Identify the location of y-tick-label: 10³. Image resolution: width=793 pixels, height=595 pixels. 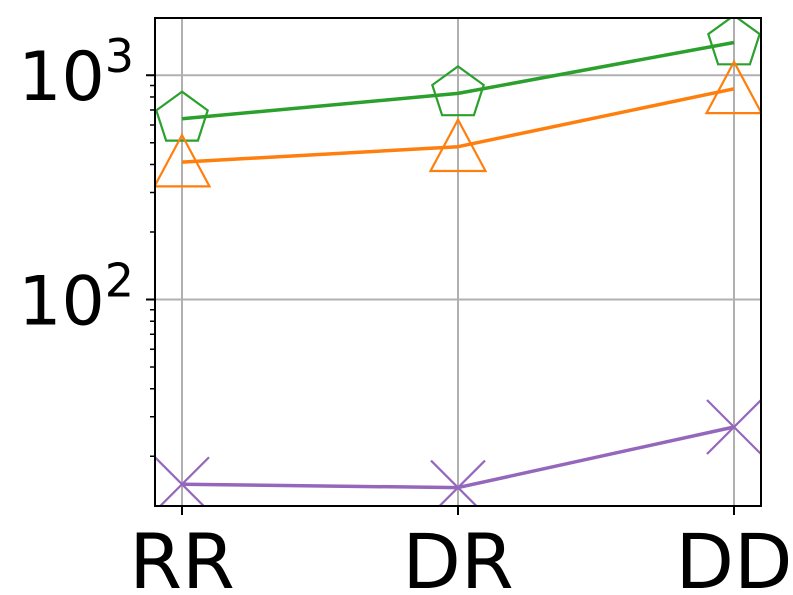
(76, 73).